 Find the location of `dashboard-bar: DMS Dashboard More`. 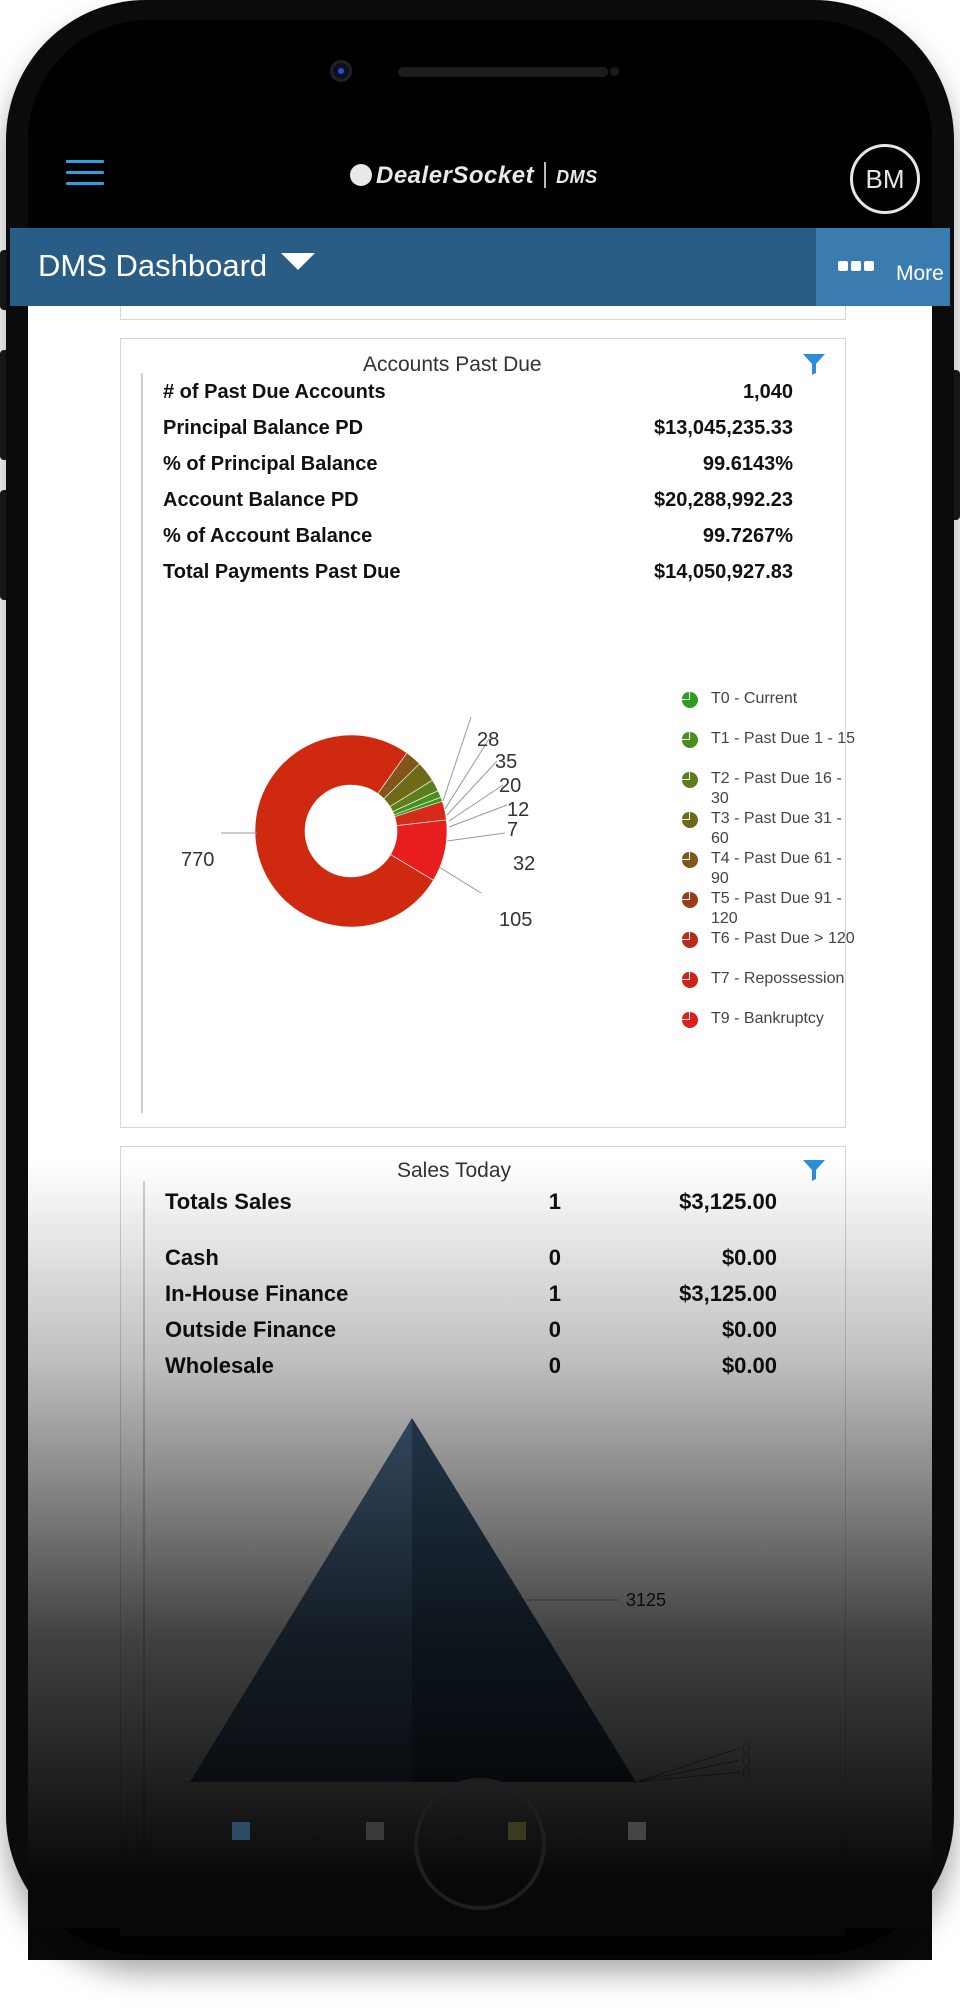

dashboard-bar: DMS Dashboard More is located at coordinates (480, 267).